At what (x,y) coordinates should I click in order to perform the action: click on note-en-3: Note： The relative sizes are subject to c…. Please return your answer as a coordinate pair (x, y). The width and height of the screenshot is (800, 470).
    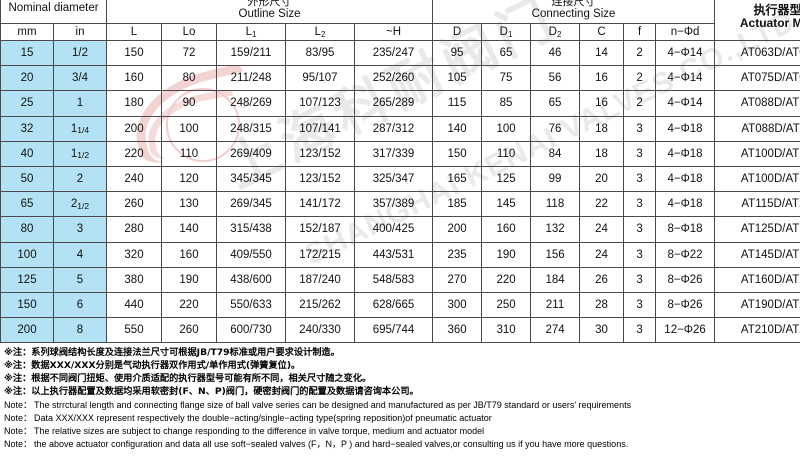
    Looking at the image, I should click on (402, 431).